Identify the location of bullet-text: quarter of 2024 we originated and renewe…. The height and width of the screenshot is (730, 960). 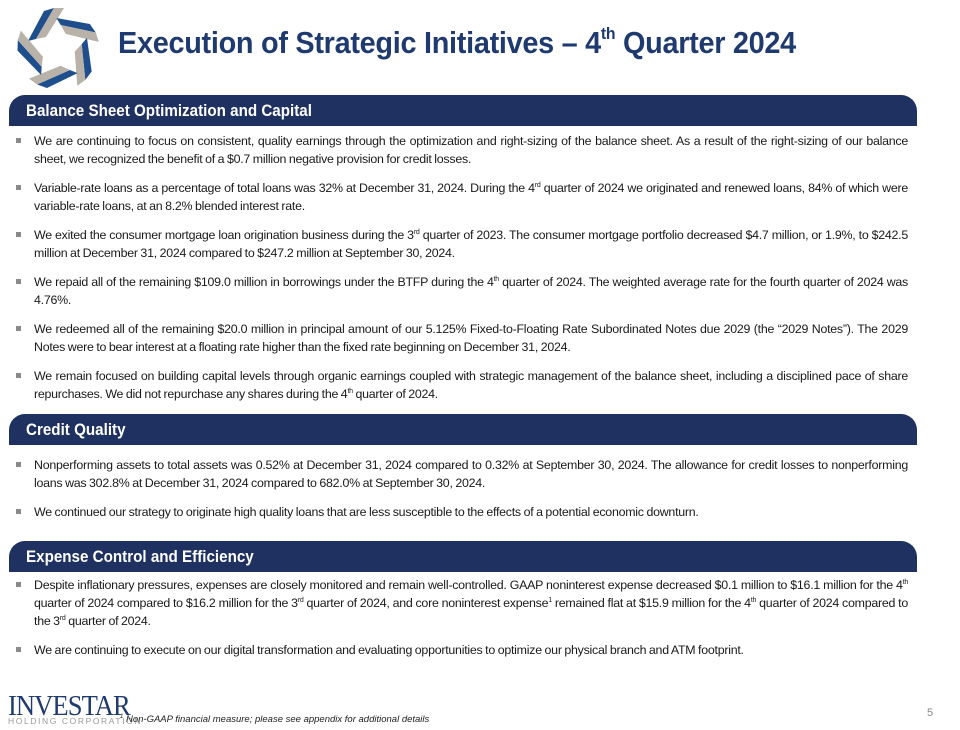
(471, 197).